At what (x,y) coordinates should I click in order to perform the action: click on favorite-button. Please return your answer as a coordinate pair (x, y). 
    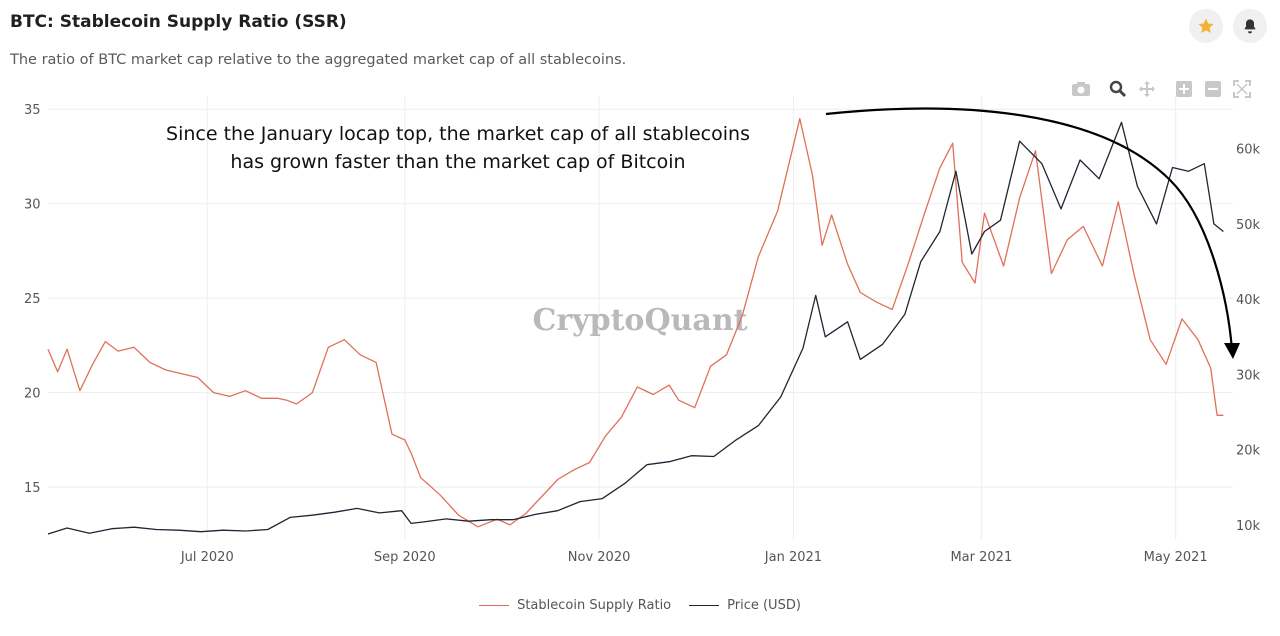
    Looking at the image, I should click on (1206, 26).